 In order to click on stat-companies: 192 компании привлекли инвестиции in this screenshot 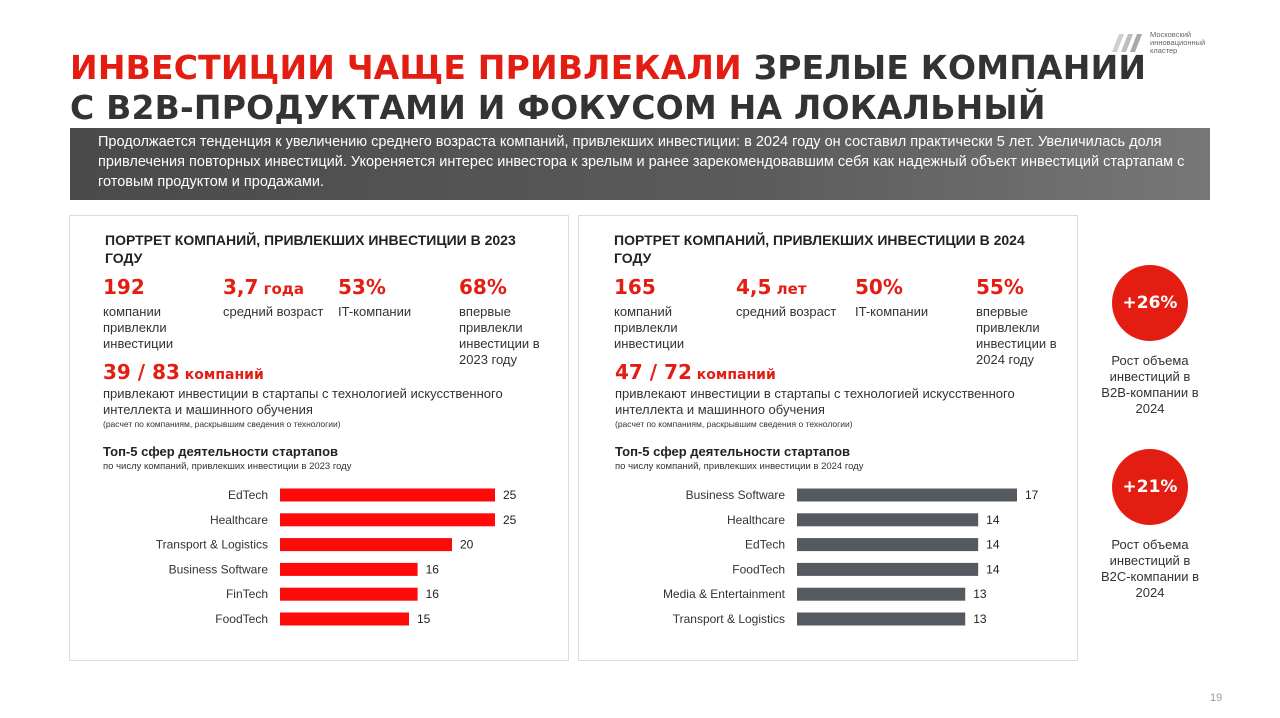, I will do `click(138, 313)`.